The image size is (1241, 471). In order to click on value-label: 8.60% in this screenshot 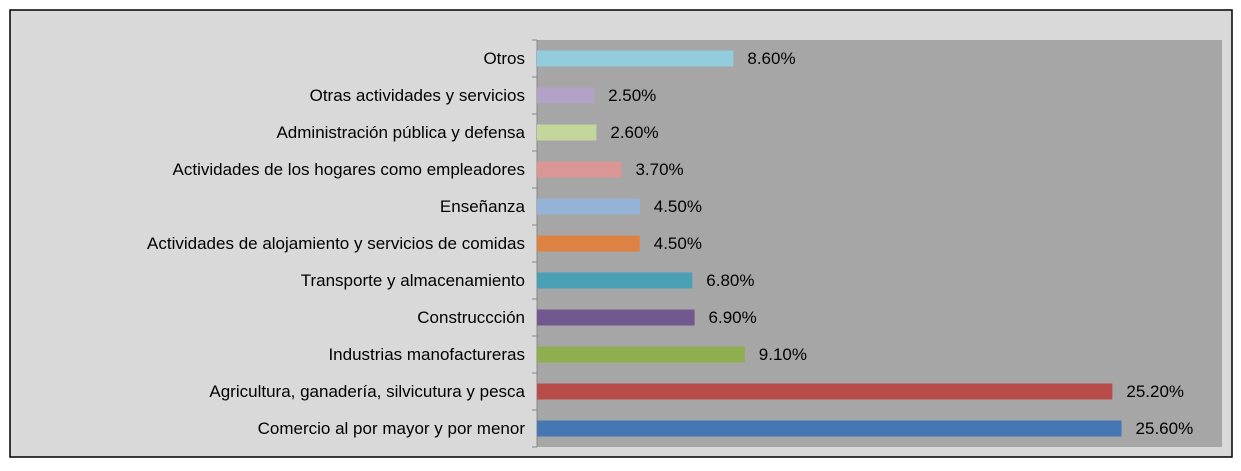, I will do `click(771, 58)`.